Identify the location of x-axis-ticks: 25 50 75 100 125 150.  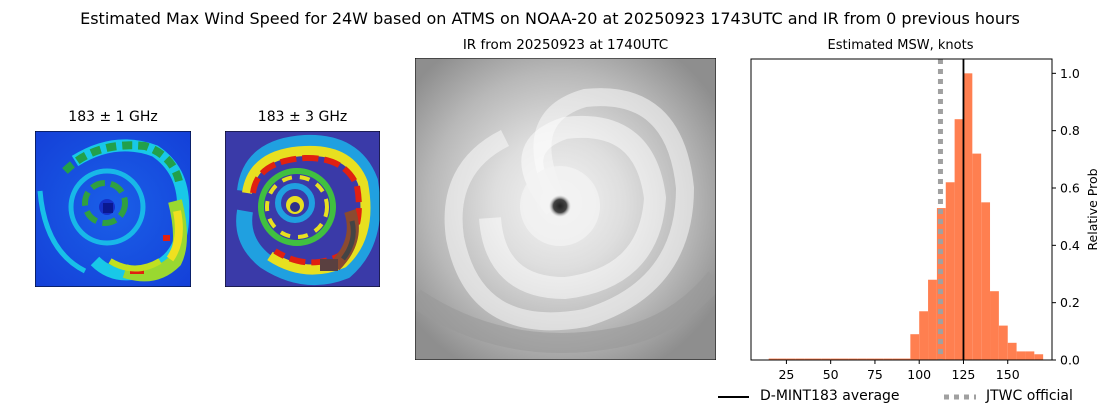
(899, 371).